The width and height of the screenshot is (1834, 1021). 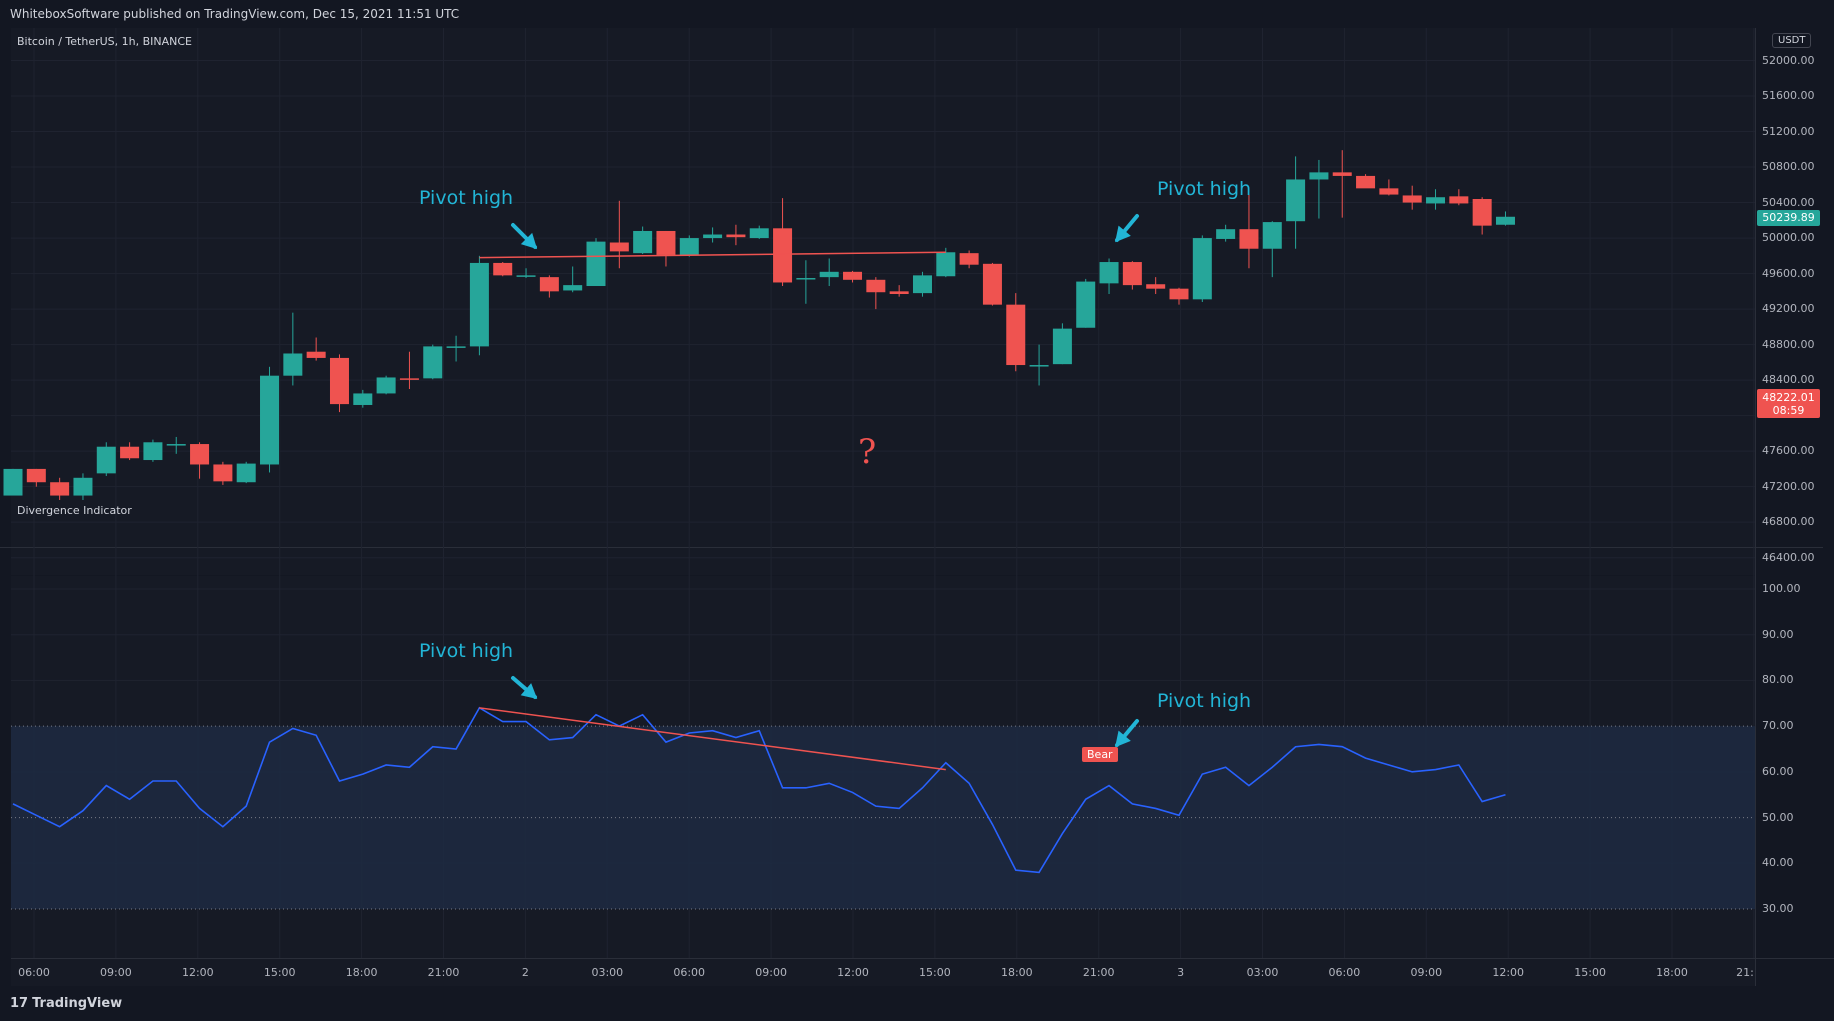 I want to click on pane-separator, so click(x=911, y=547).